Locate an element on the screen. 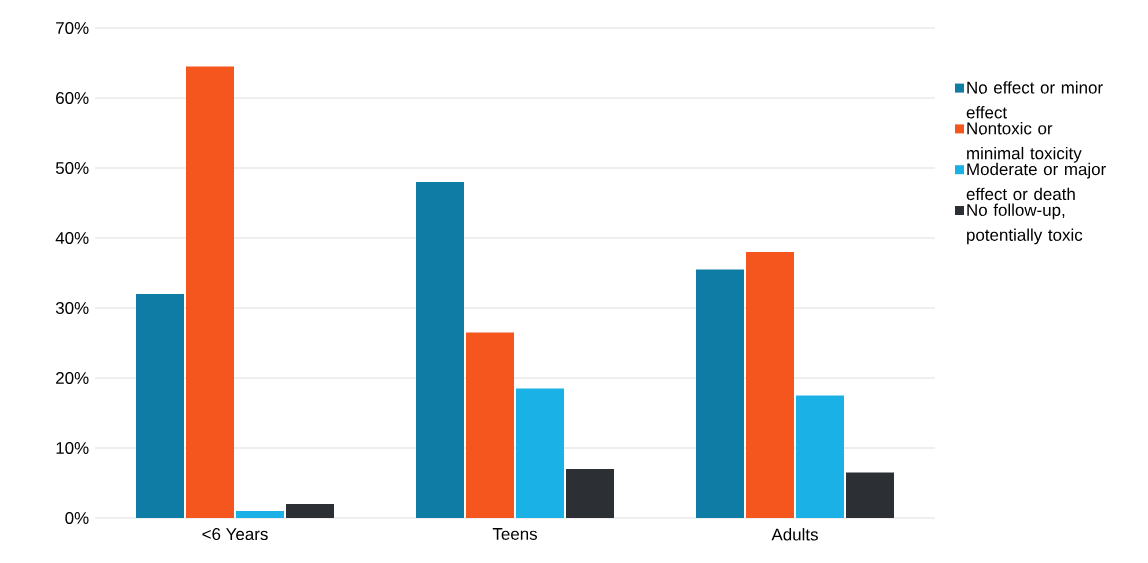 This screenshot has height=563, width=1148. y-tick-label: 50% is located at coordinates (72, 168).